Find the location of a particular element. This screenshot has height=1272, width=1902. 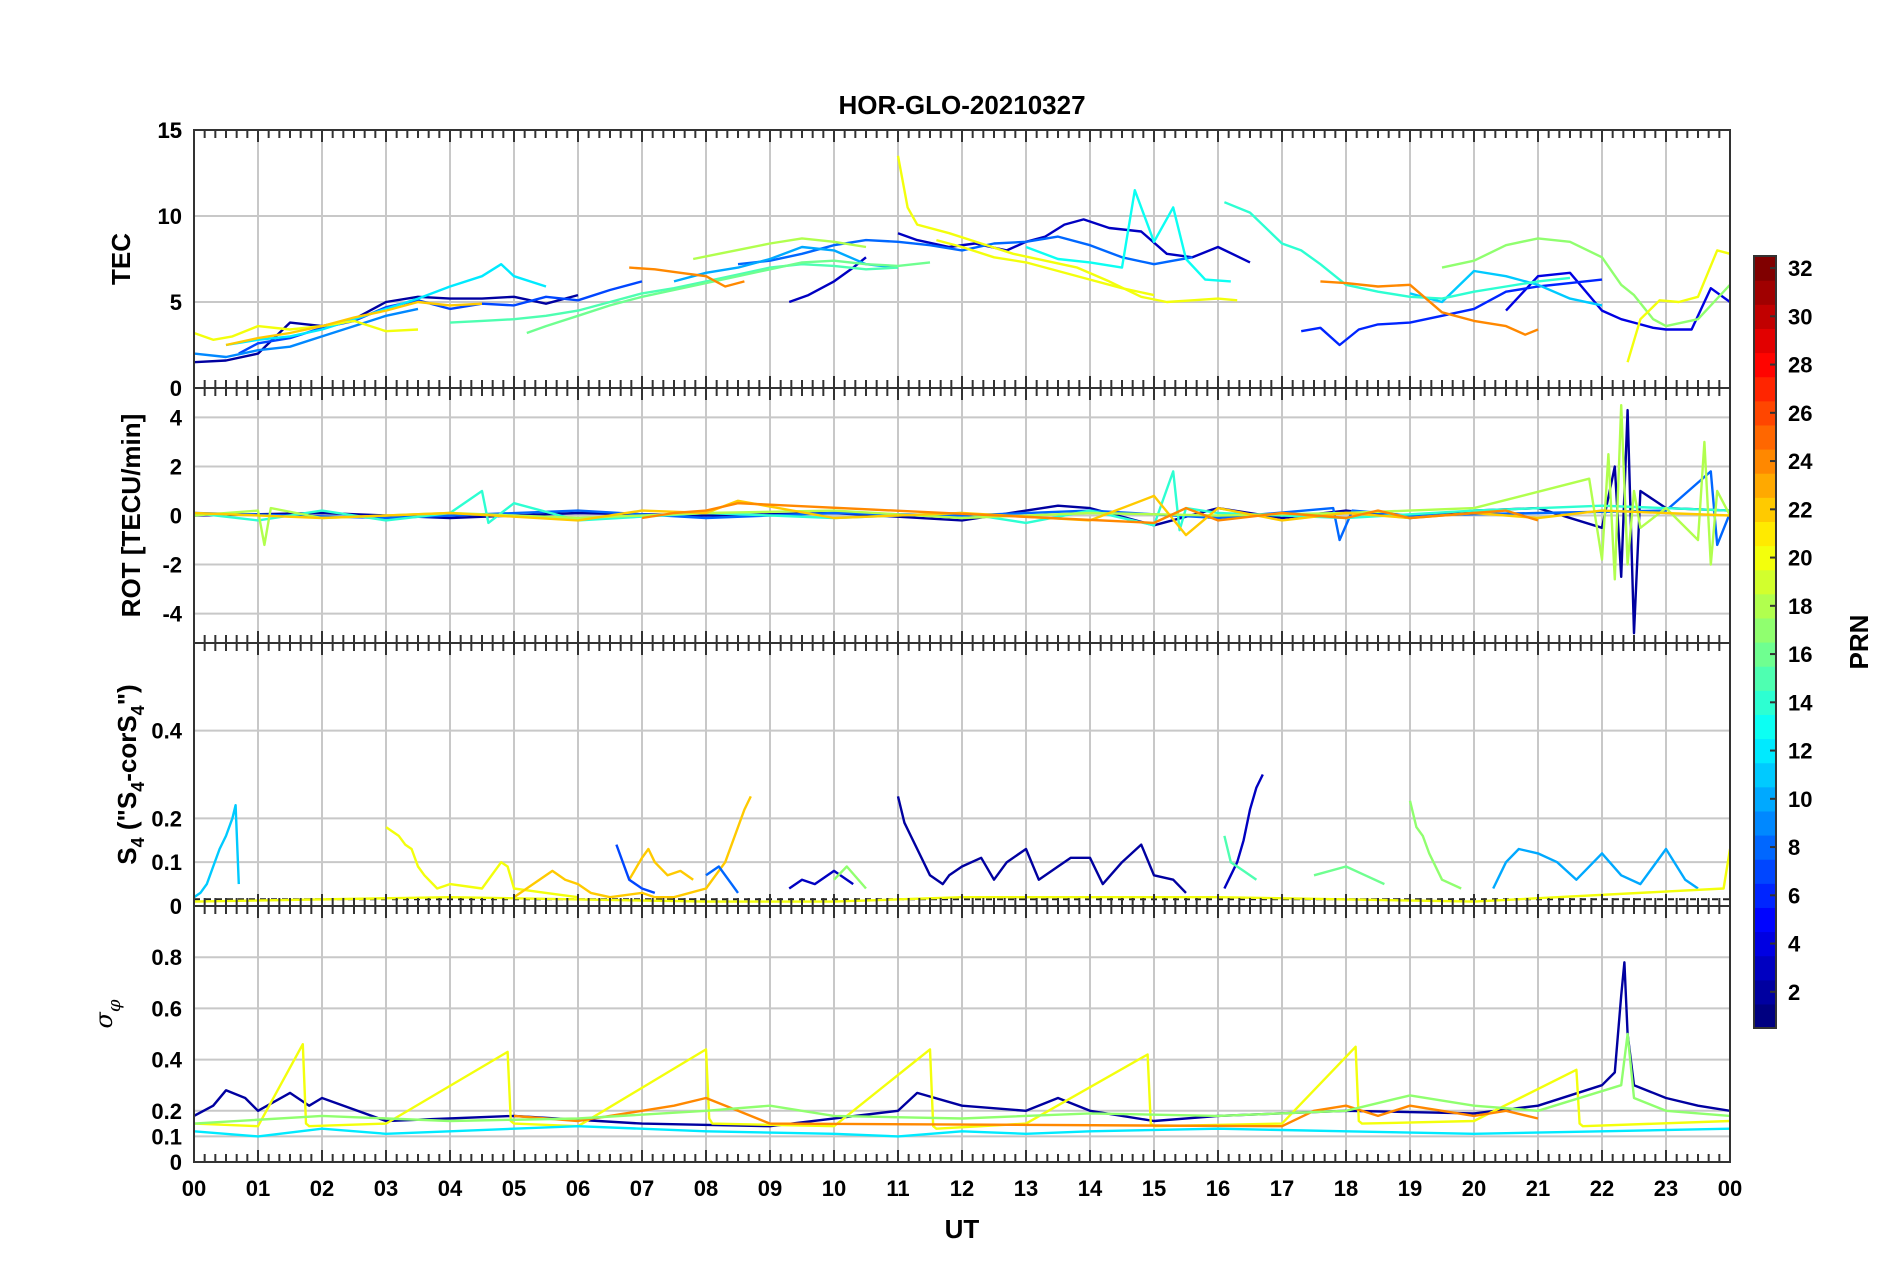

colorbar-tick-label: 18 is located at coordinates (1800, 606).